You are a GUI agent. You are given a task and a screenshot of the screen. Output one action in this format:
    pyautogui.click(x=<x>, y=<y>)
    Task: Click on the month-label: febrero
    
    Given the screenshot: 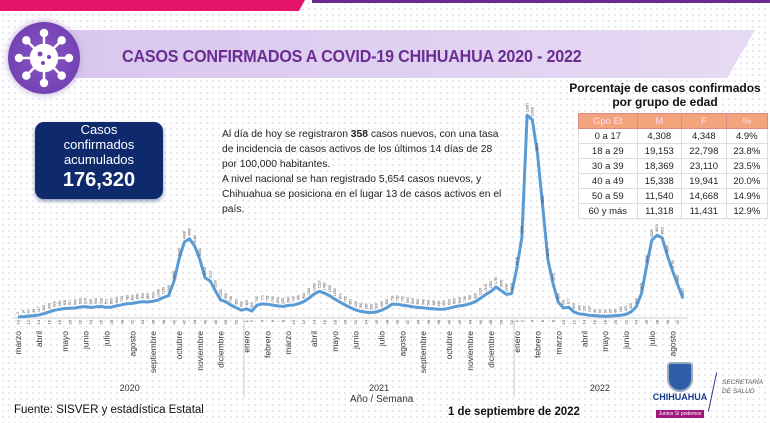 What is the action you would take?
    pyautogui.click(x=538, y=344)
    